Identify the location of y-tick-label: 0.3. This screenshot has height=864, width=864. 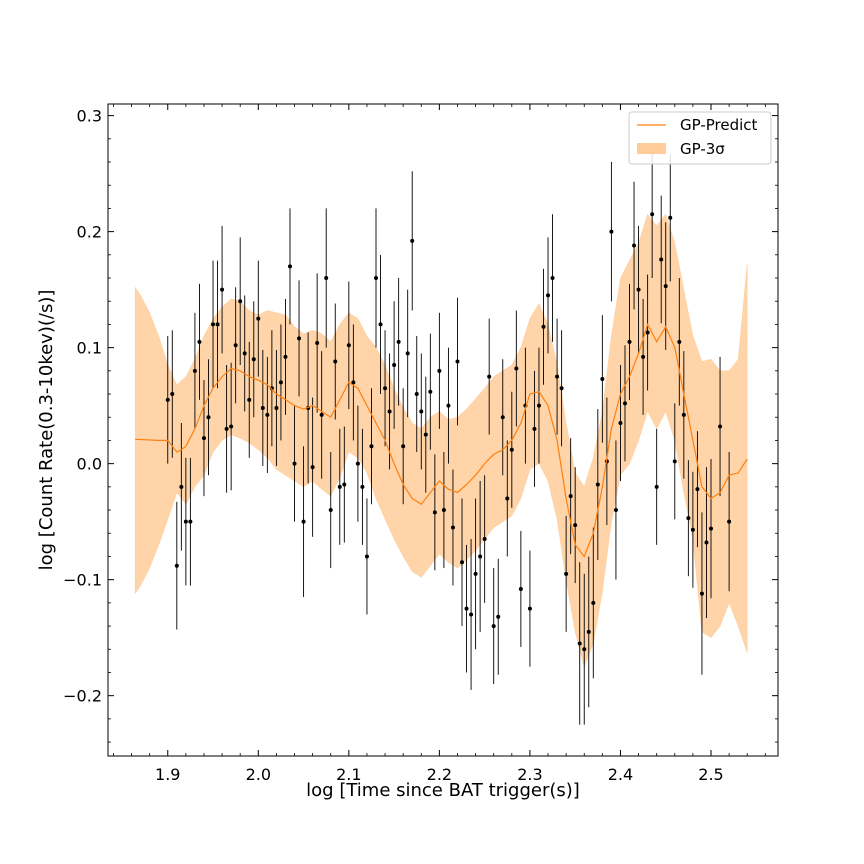
(89, 116).